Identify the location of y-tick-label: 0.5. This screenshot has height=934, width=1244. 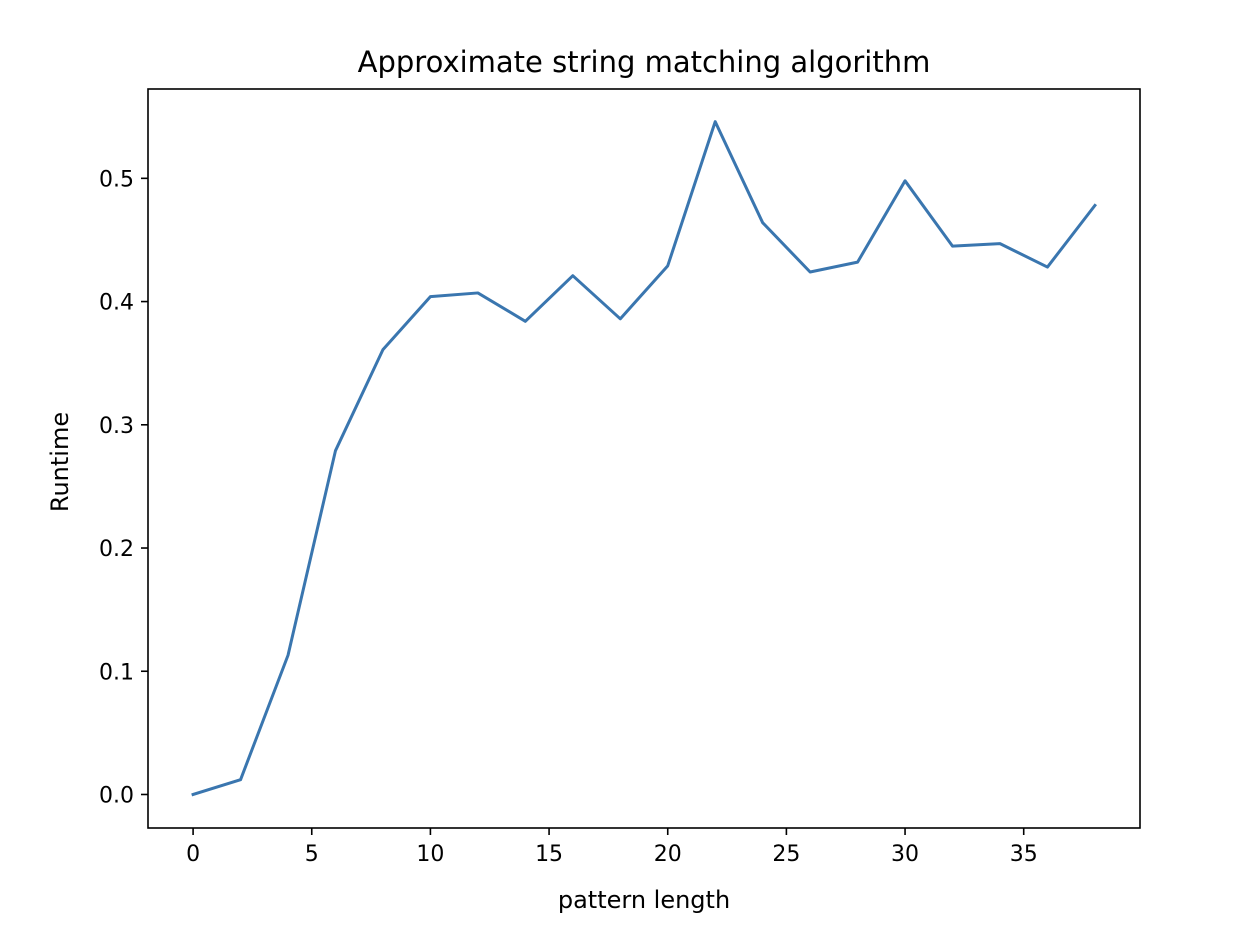
(116, 179).